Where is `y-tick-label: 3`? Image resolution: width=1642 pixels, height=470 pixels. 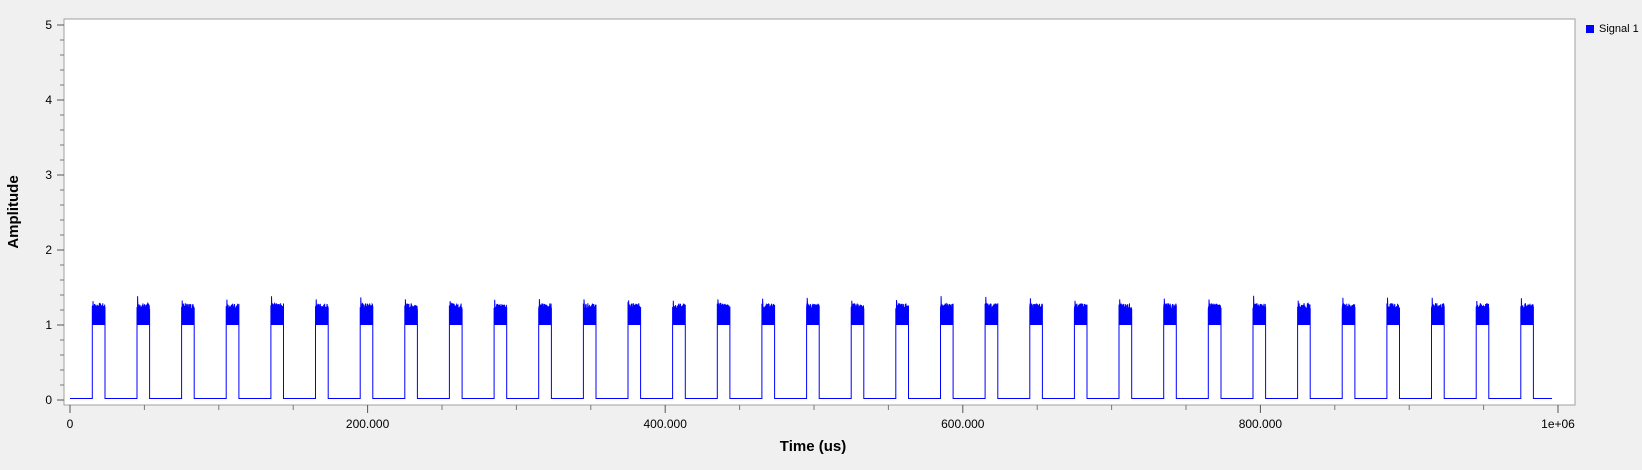 y-tick-label: 3 is located at coordinates (48, 175).